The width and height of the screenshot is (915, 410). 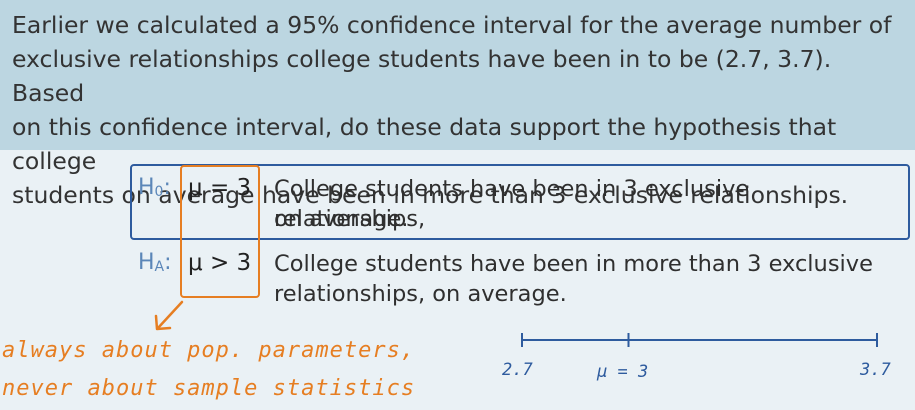 What do you see at coordinates (420, 294) in the screenshot?
I see `alt-hypothesis-description-line-2: relationships, on average.` at bounding box center [420, 294].